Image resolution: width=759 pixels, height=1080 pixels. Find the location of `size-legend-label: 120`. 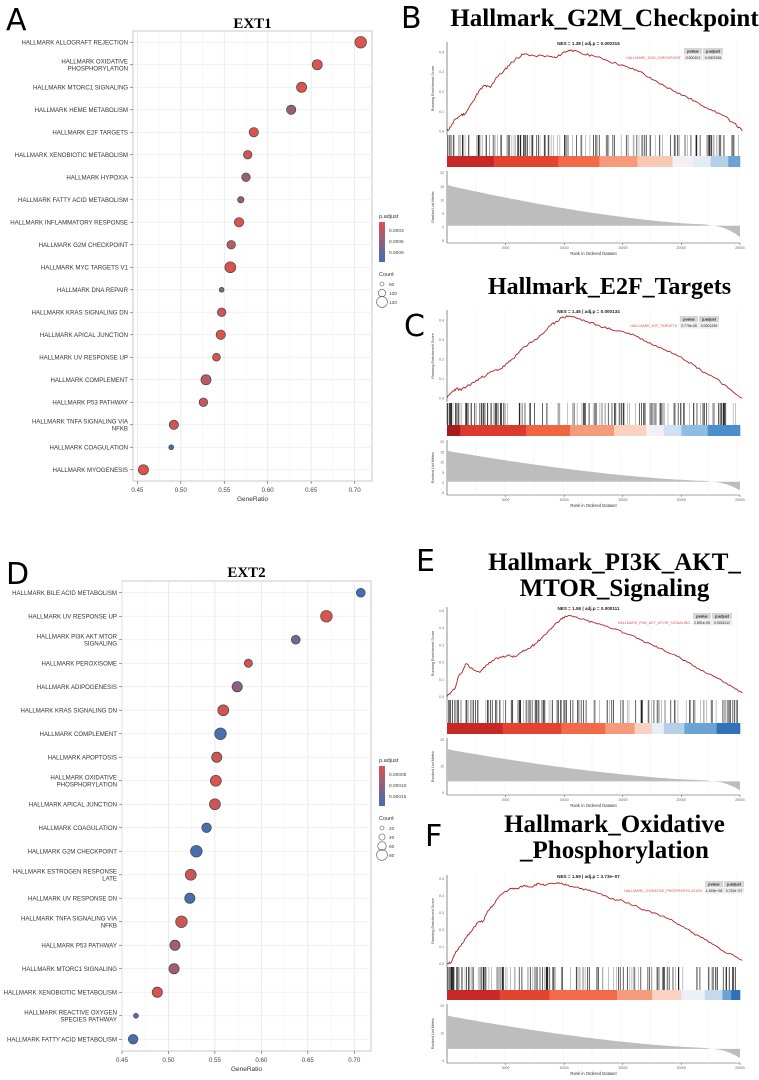

size-legend-label: 120 is located at coordinates (393, 303).